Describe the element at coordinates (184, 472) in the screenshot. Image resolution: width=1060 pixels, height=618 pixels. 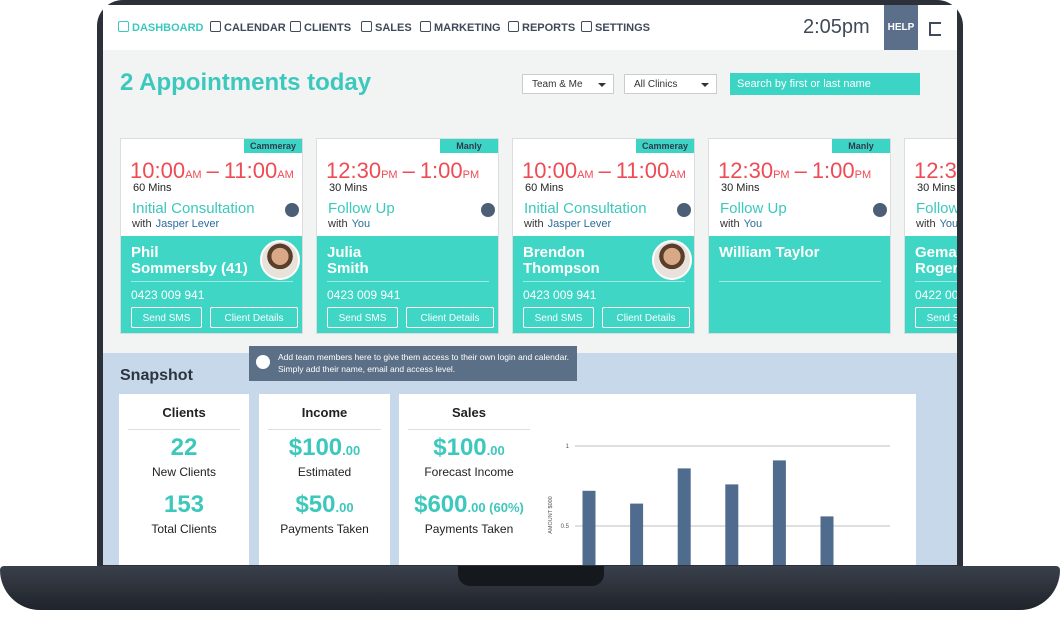
I see `stat-label: New Clients` at that location.